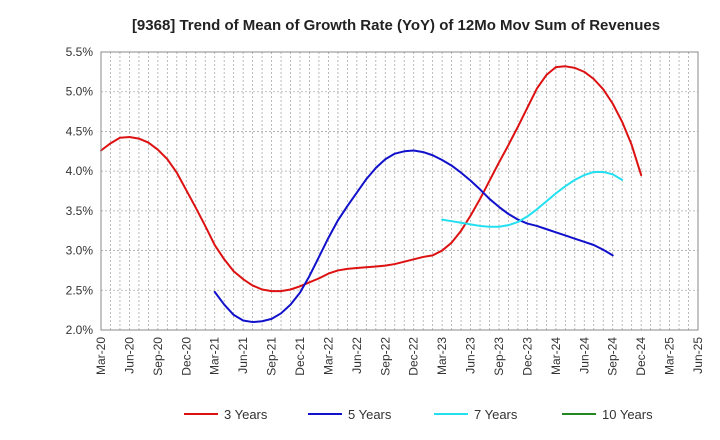 Image resolution: width=720 pixels, height=440 pixels. I want to click on x-tick-label: Mar-24, so click(556, 356).